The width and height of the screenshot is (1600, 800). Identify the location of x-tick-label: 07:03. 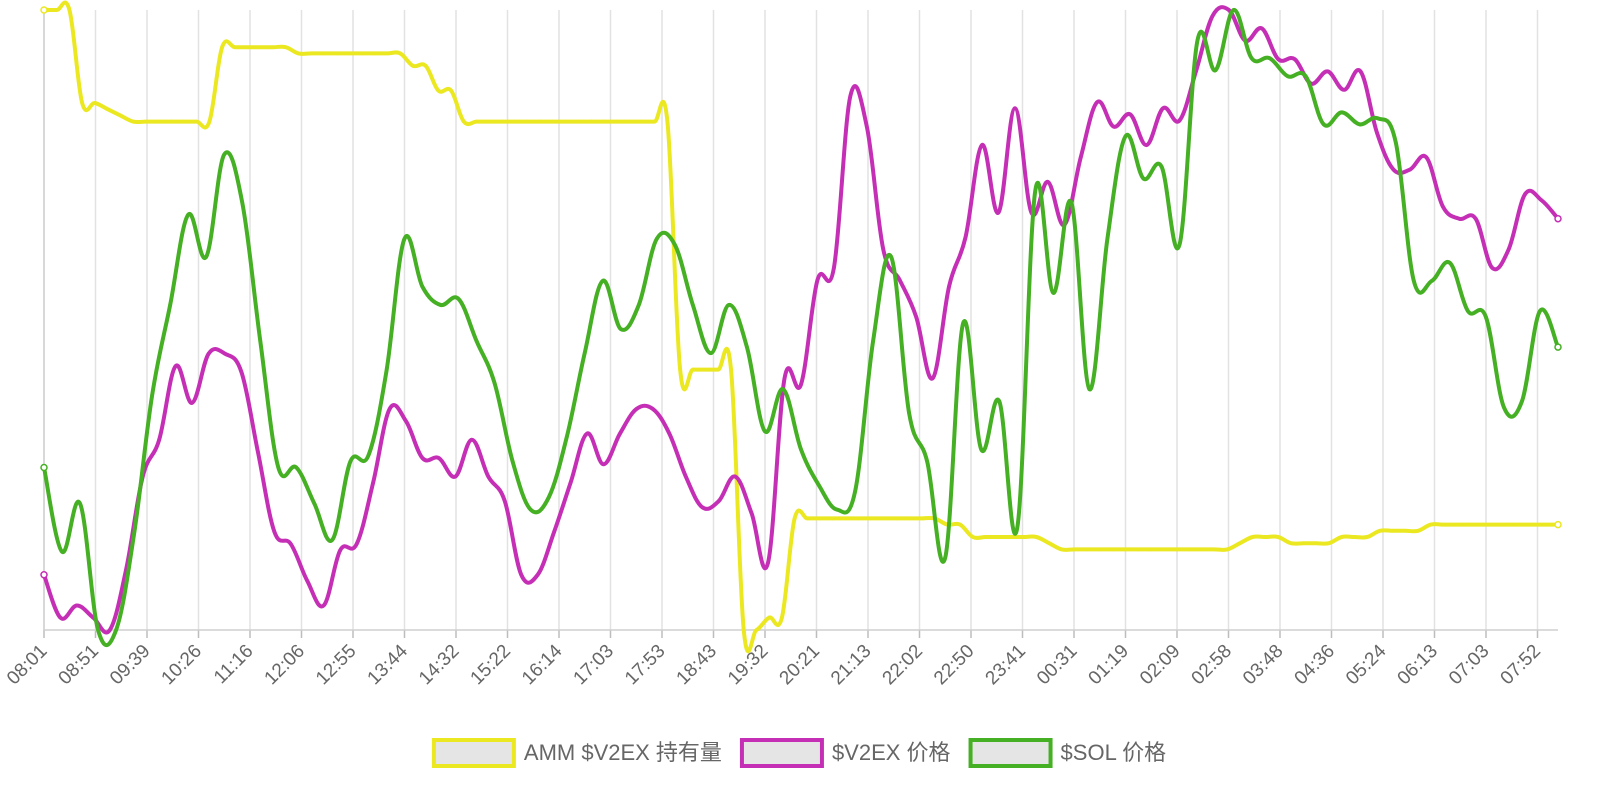
(1469, 665).